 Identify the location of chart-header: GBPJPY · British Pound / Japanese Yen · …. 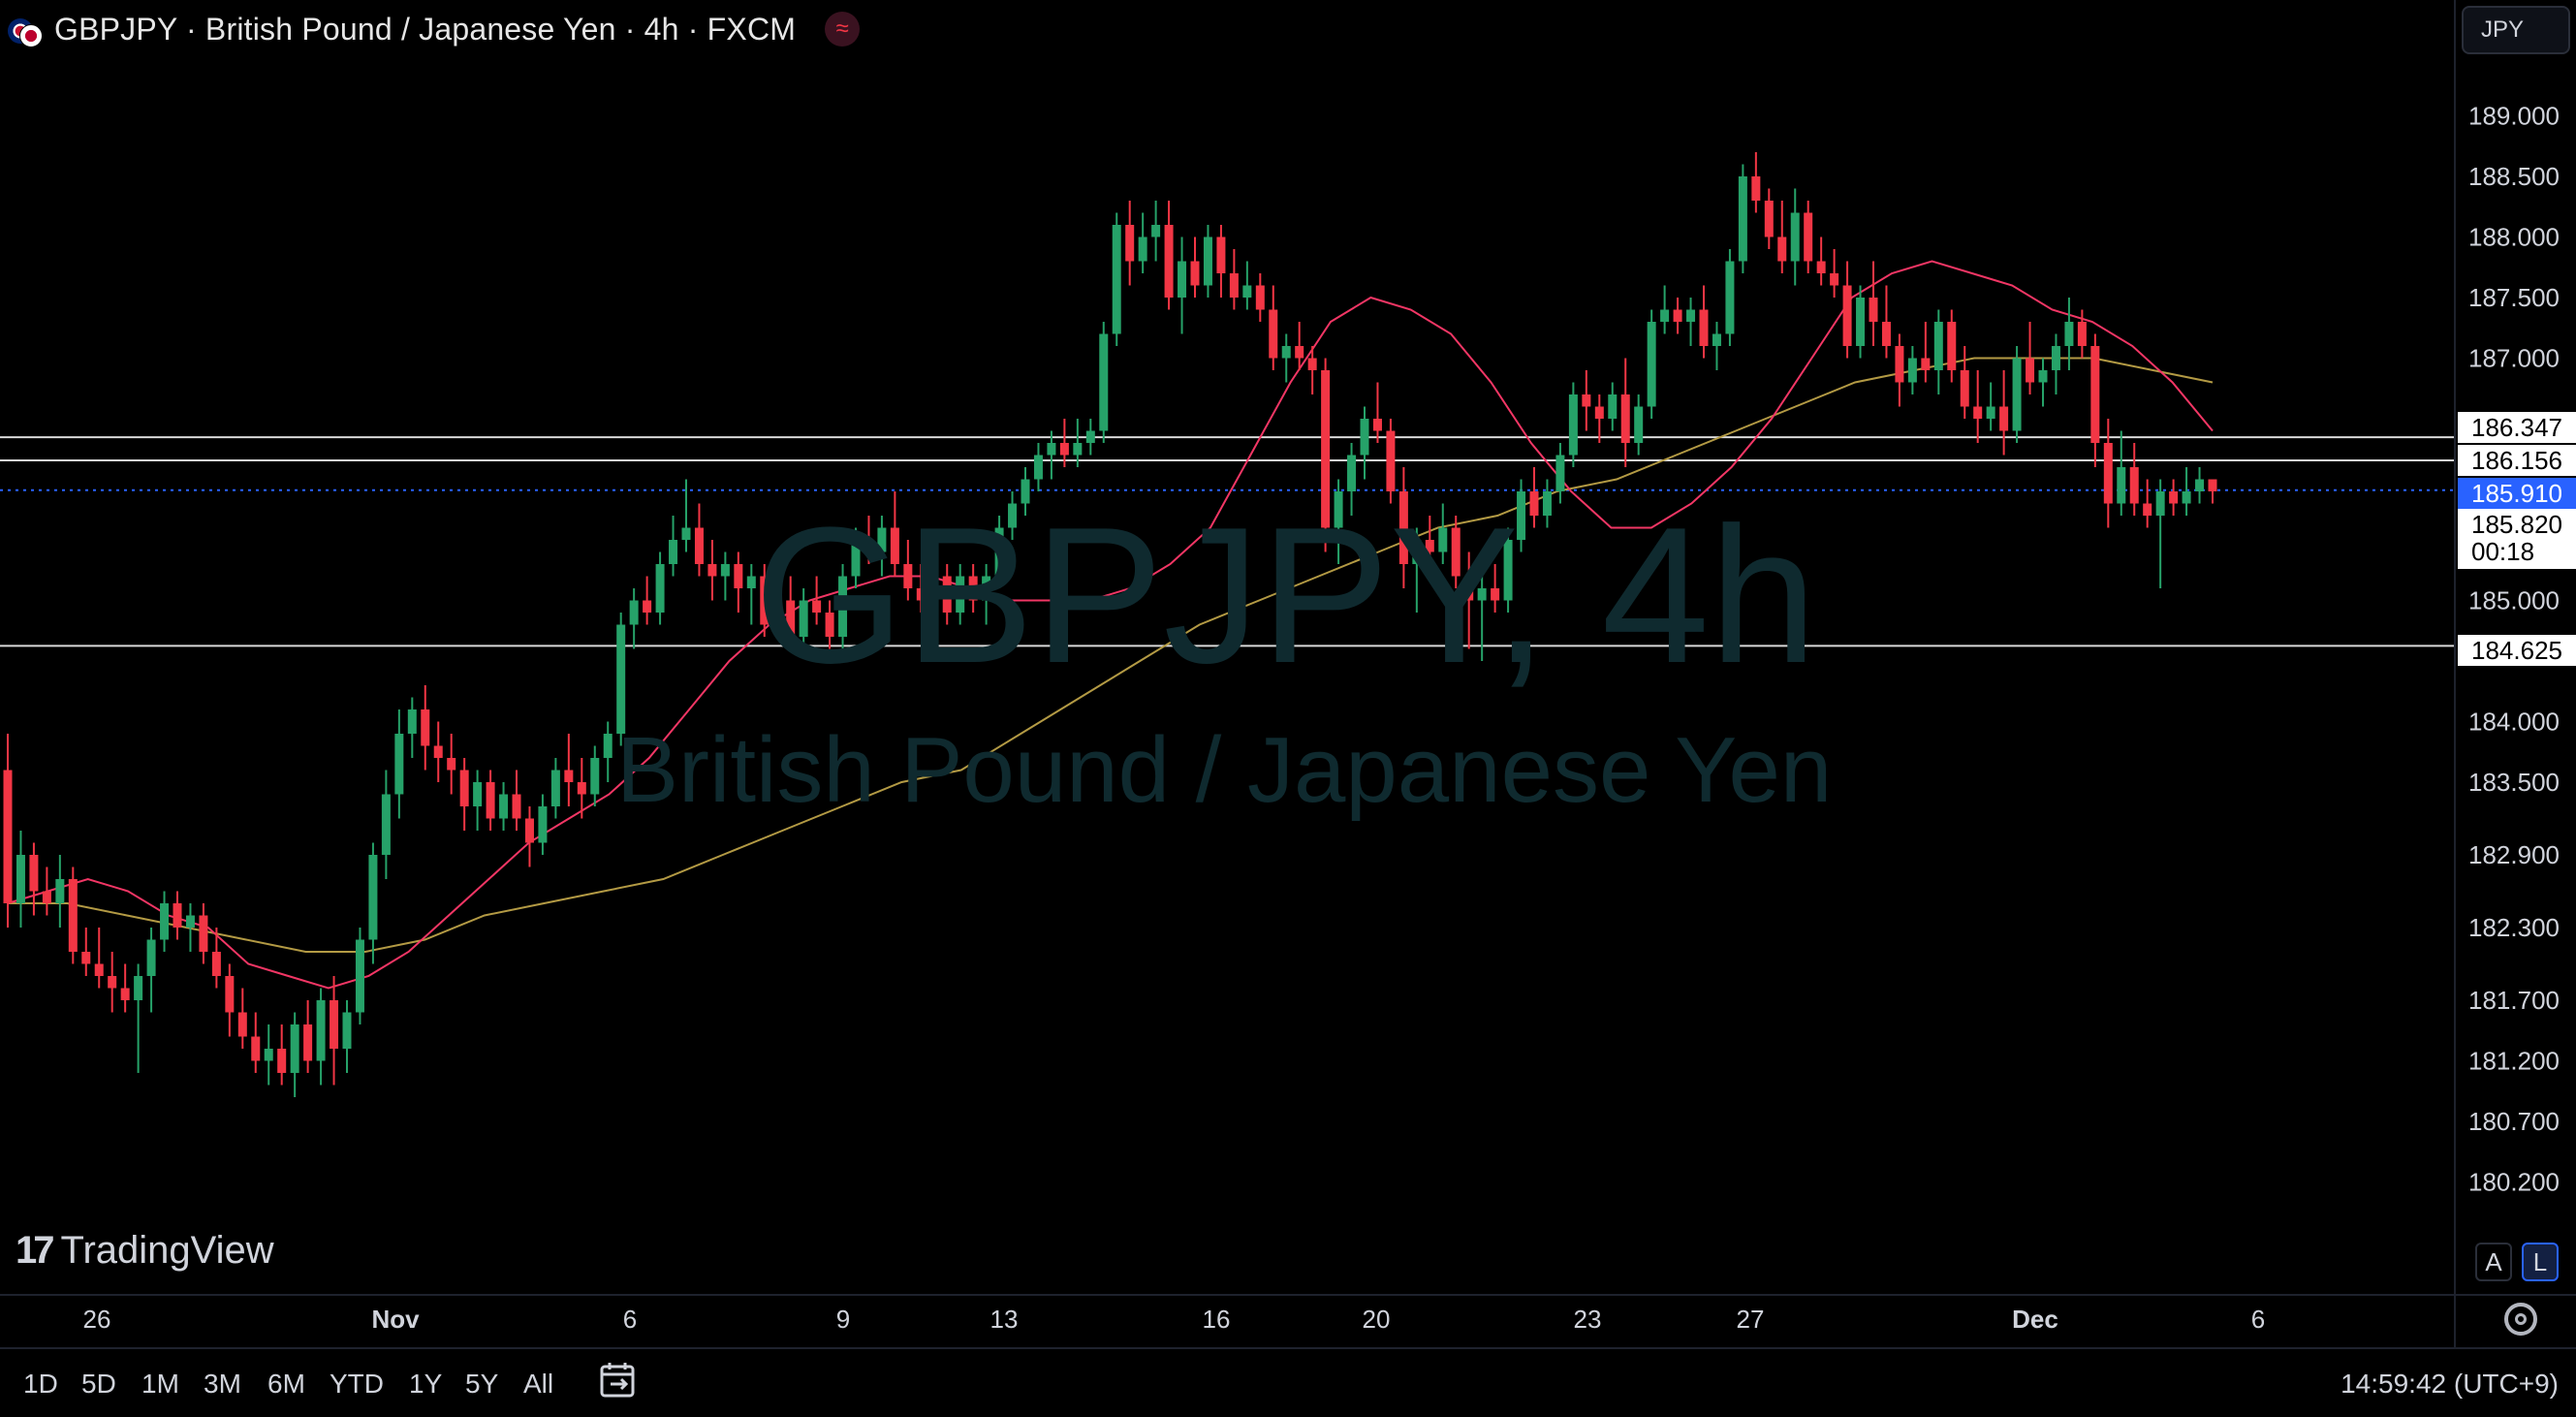
(430, 29).